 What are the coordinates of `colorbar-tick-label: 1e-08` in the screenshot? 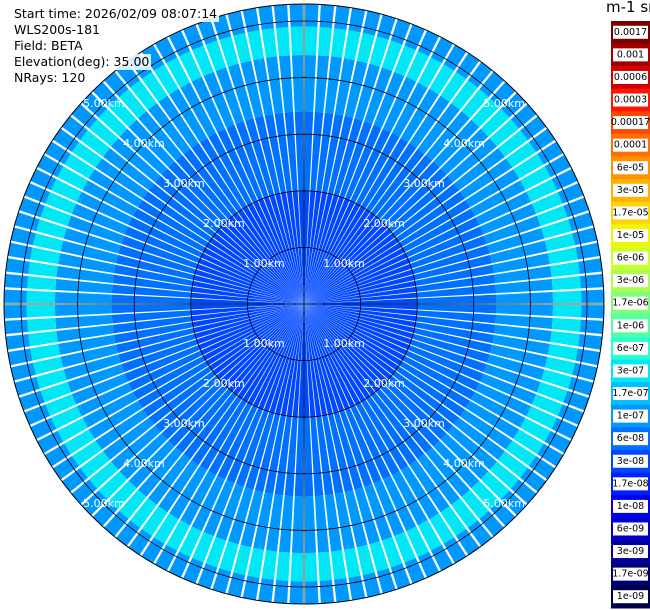 It's located at (630, 506).